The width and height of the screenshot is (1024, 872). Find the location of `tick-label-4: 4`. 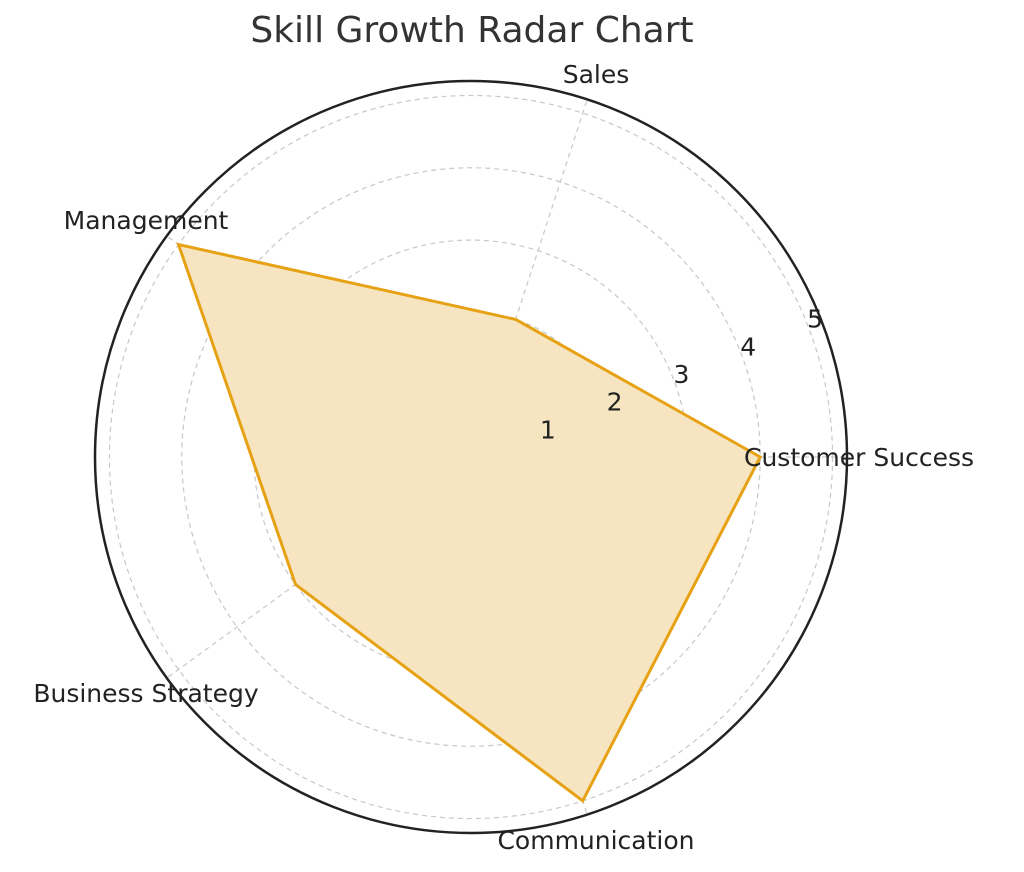

tick-label-4: 4 is located at coordinates (748, 346).